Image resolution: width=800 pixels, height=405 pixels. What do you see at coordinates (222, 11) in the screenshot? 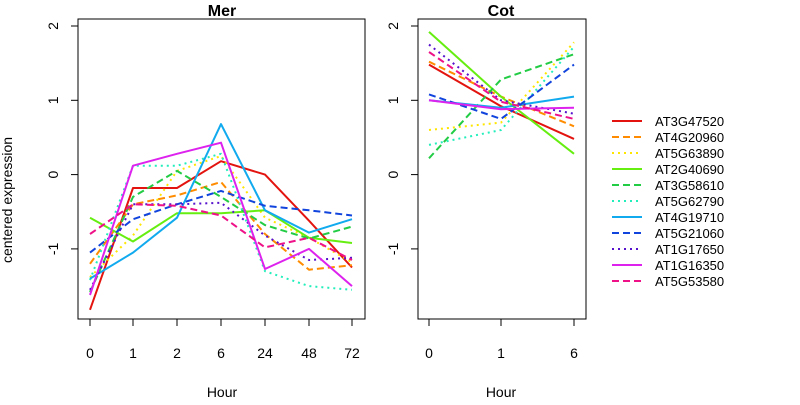
I see `panel-title-mer: Mer` at bounding box center [222, 11].